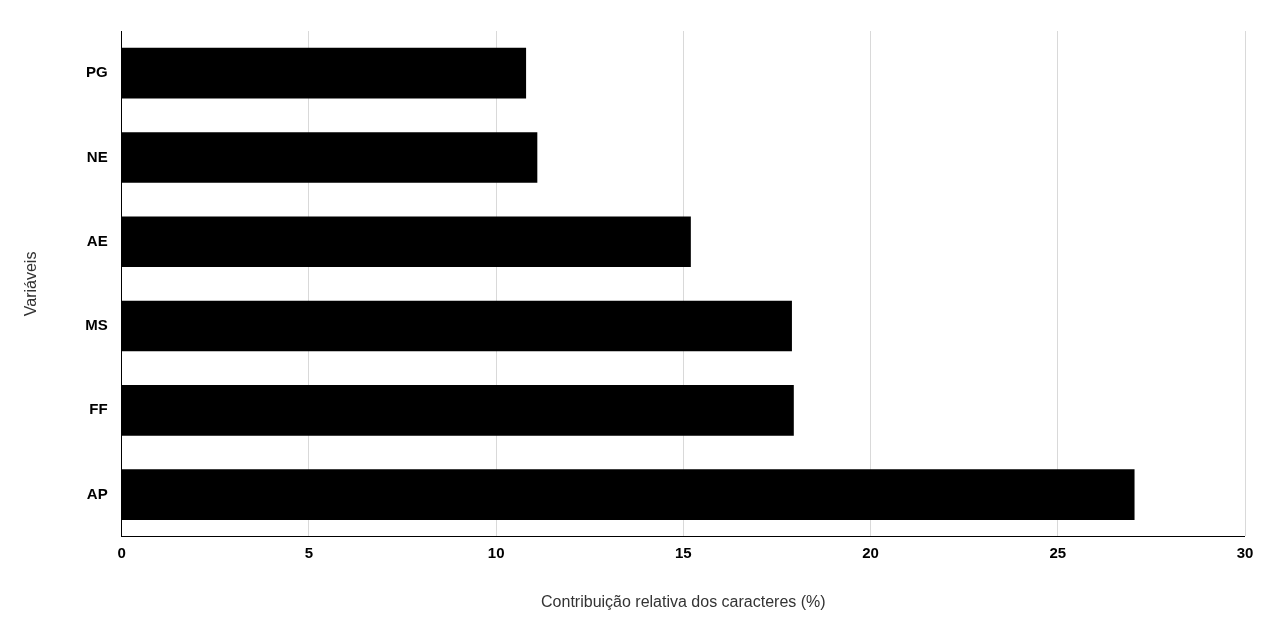 The width and height of the screenshot is (1273, 634). I want to click on x-tick-label: 10, so click(496, 552).